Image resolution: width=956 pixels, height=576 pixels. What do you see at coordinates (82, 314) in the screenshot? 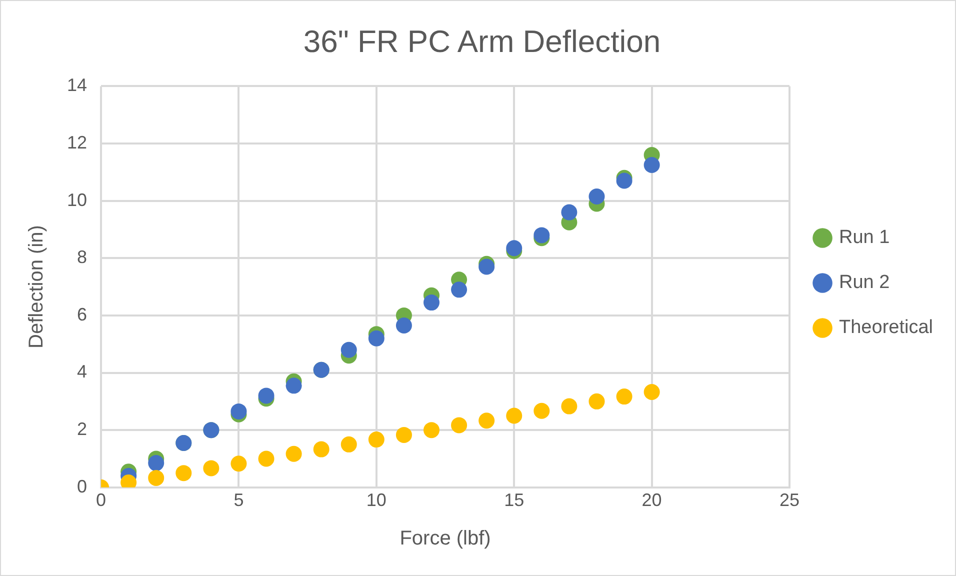
I see `y-tick-label: 6` at bounding box center [82, 314].